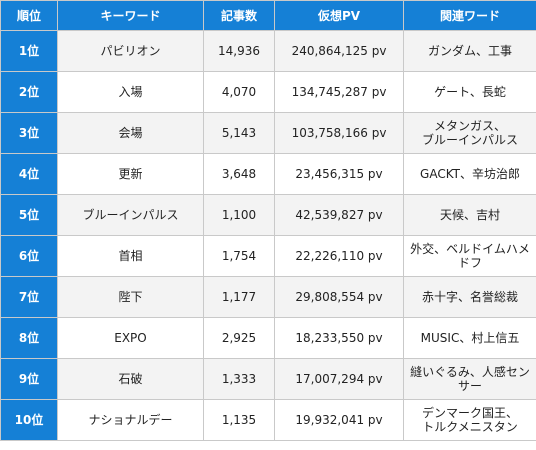  I want to click on rank-cell: 1位, so click(29, 51).